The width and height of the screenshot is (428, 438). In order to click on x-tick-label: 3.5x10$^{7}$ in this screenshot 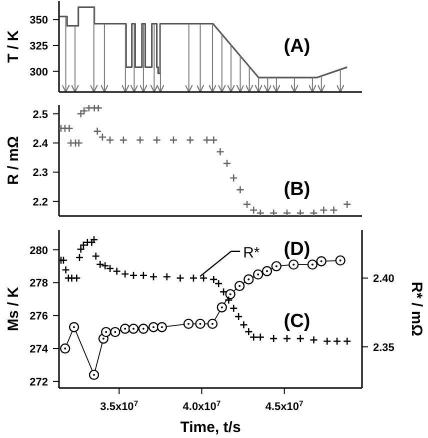, I will do `click(119, 405)`.